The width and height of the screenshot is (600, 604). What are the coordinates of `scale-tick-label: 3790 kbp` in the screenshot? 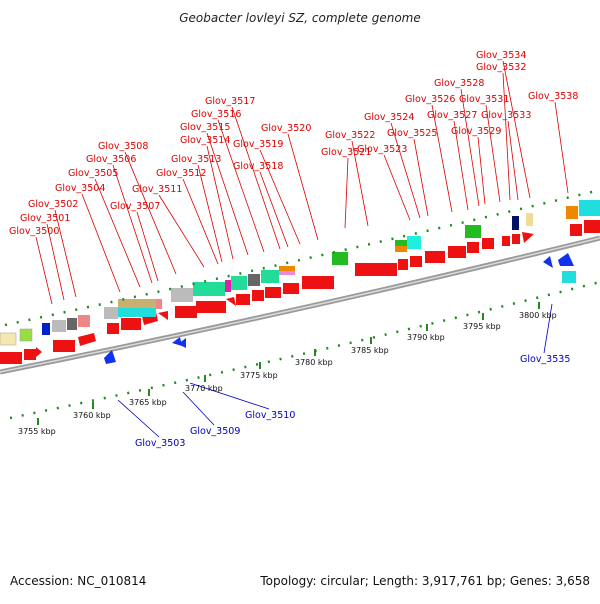 It's located at (426, 337).